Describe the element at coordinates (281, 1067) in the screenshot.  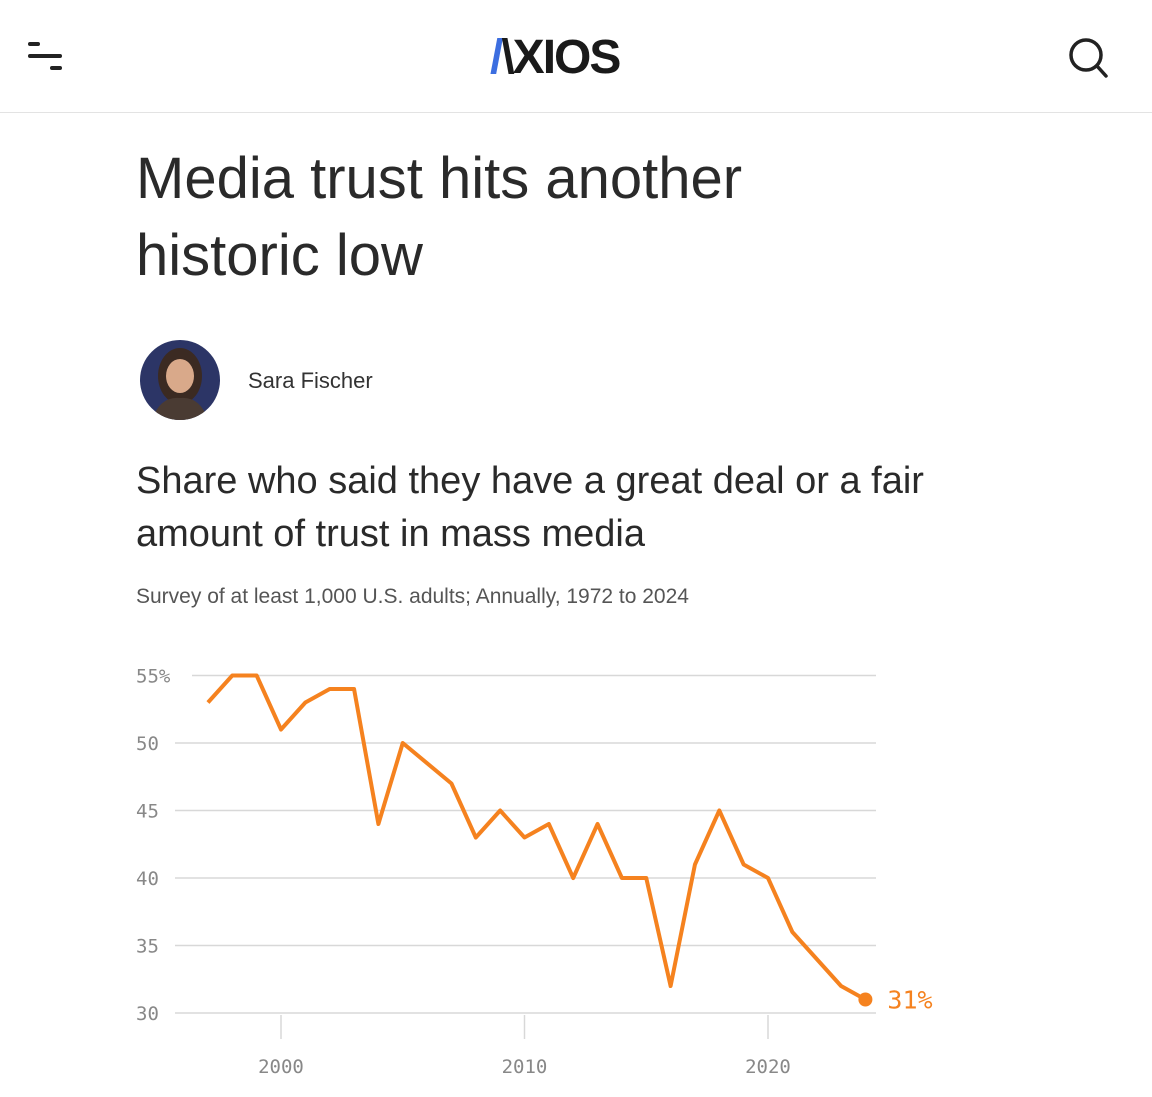
I see `x-tick-label: 2000` at that location.